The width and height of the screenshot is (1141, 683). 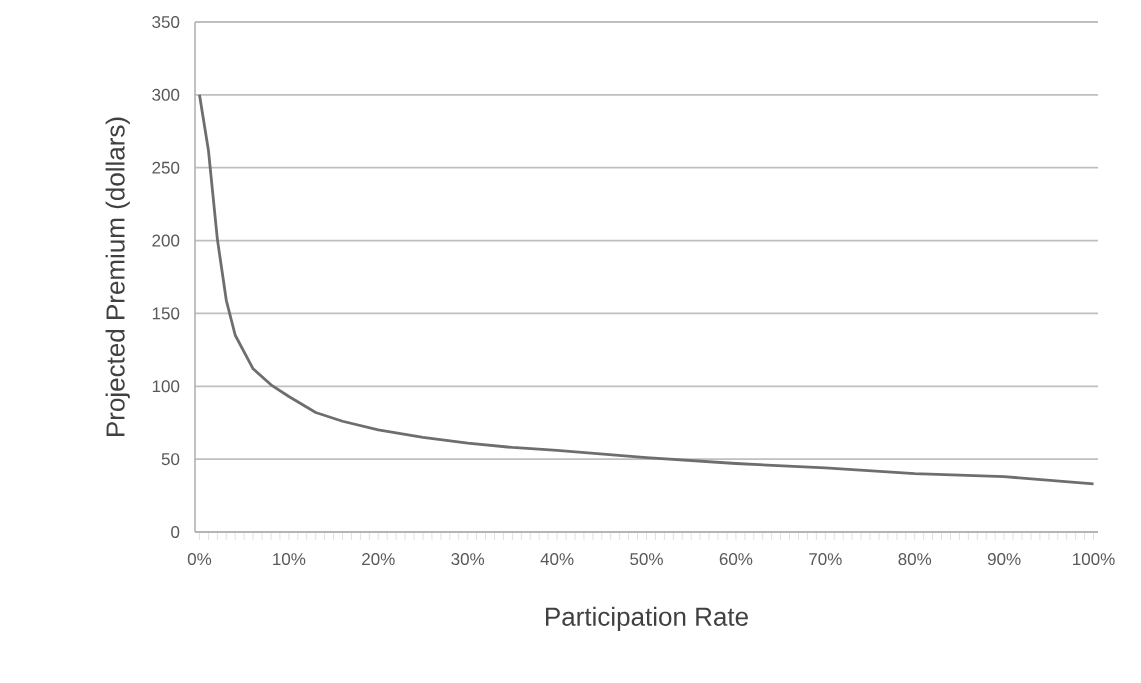 What do you see at coordinates (825, 559) in the screenshot?
I see `x-tick-label: 70%` at bounding box center [825, 559].